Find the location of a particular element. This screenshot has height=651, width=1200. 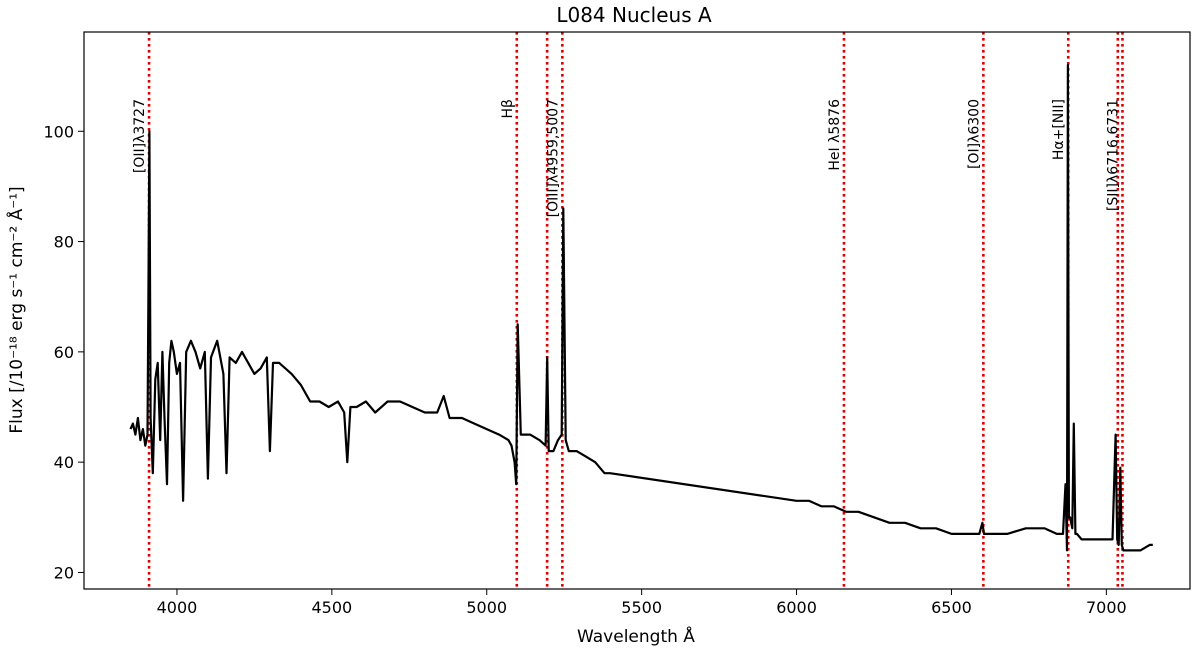

x-tick-label-0: 4000 is located at coordinates (177, 607).